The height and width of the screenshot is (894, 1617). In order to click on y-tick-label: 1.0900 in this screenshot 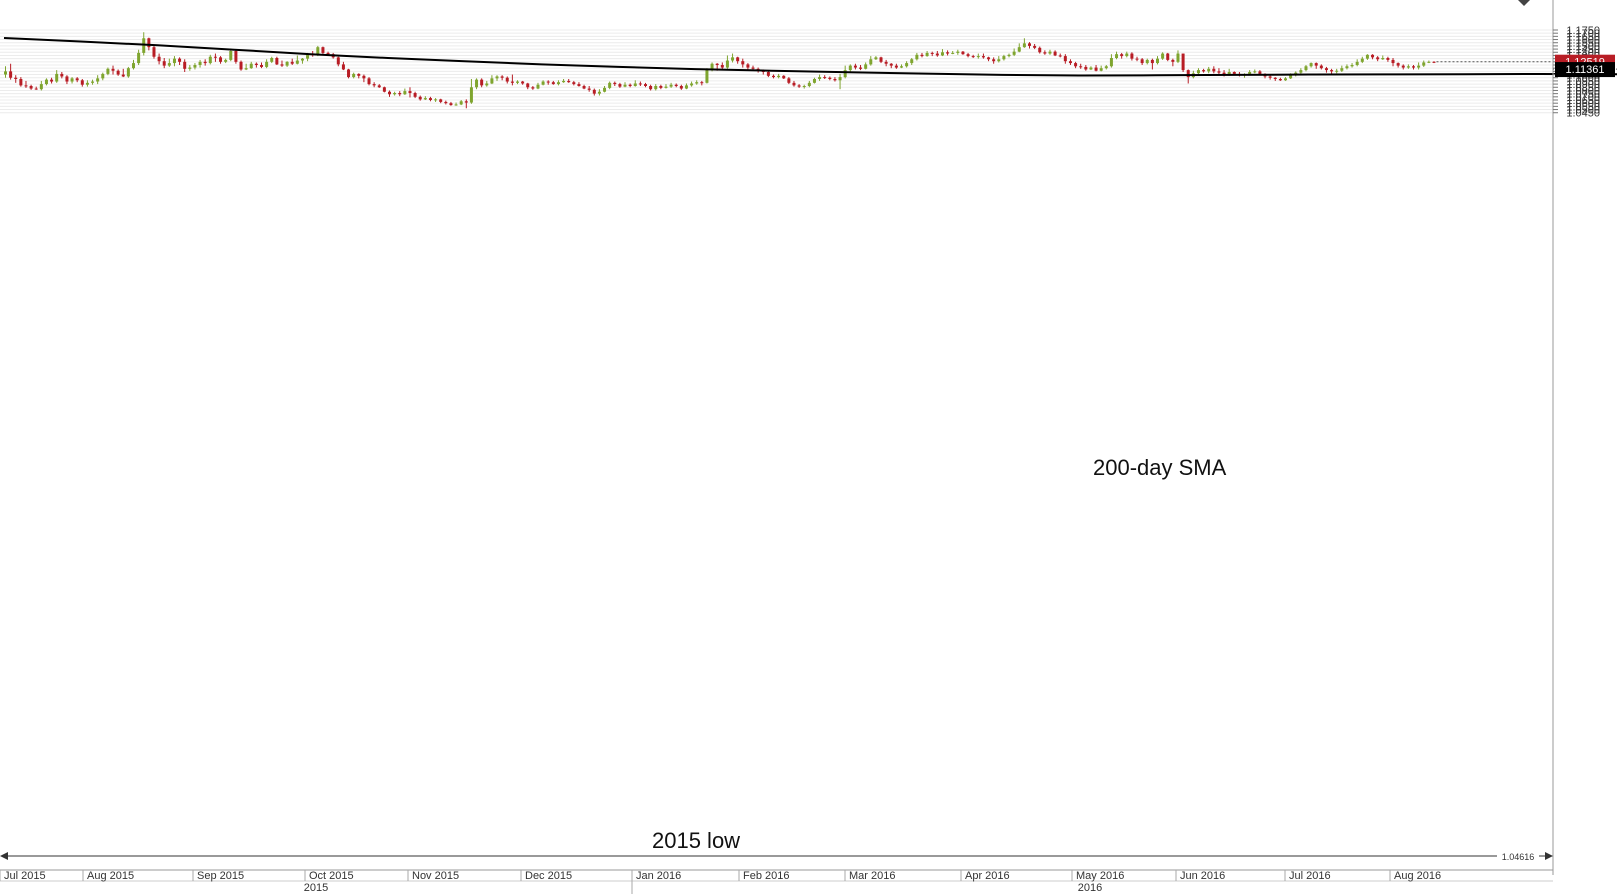, I will do `click(1583, 85)`.